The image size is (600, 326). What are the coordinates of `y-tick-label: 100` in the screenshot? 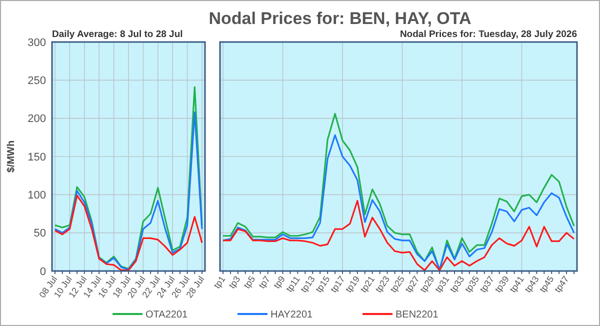 It's located at (37, 196).